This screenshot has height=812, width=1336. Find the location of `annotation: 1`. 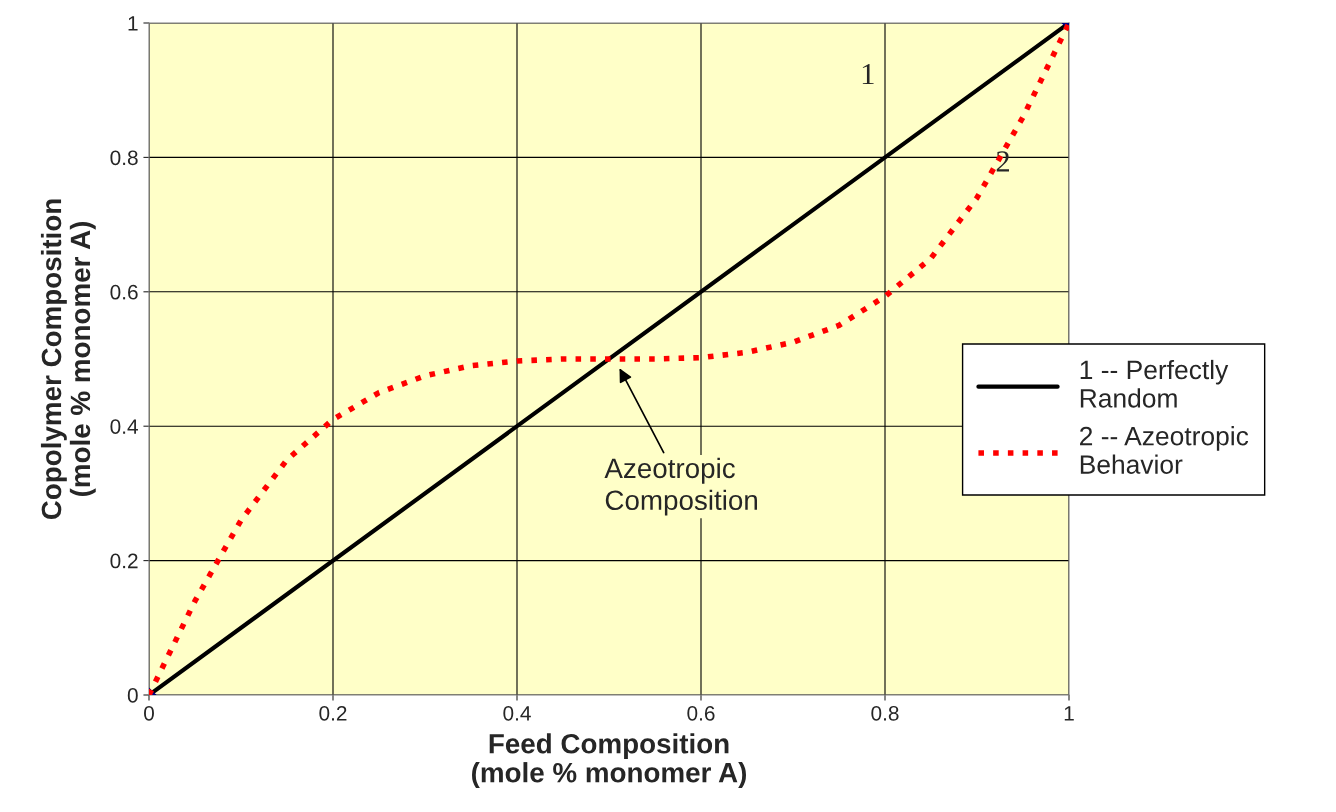

annotation: 1 is located at coordinates (868, 74).